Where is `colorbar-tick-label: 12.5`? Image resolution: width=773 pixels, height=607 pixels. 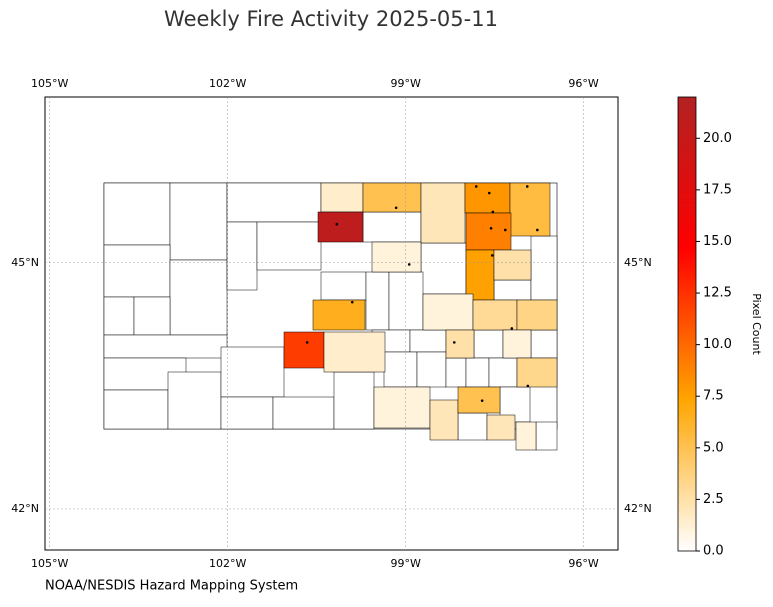 colorbar-tick-label: 12.5 is located at coordinates (717, 293).